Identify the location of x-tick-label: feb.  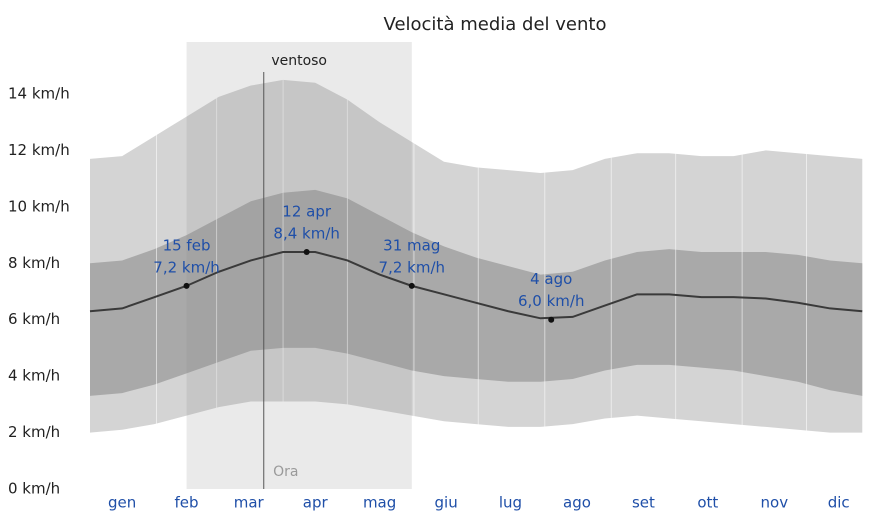
(187, 503).